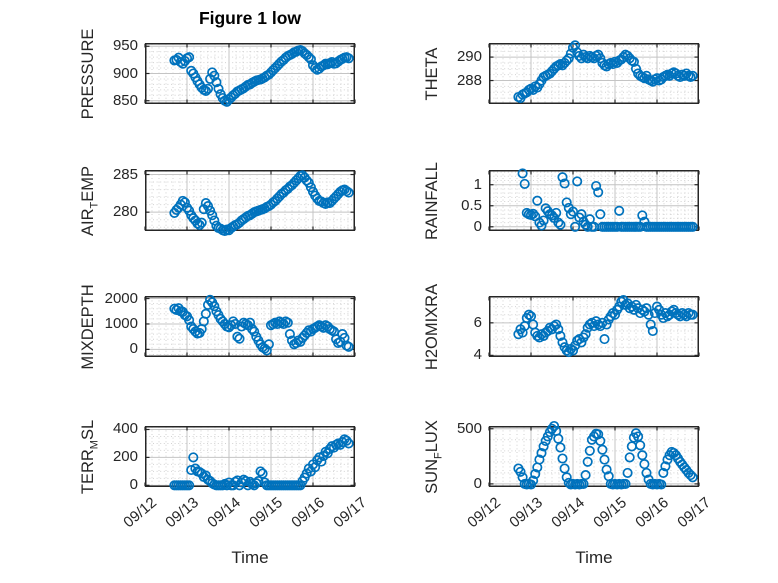 This screenshot has height=583, width=778. I want to click on y-tick-label: 280, so click(125, 212).